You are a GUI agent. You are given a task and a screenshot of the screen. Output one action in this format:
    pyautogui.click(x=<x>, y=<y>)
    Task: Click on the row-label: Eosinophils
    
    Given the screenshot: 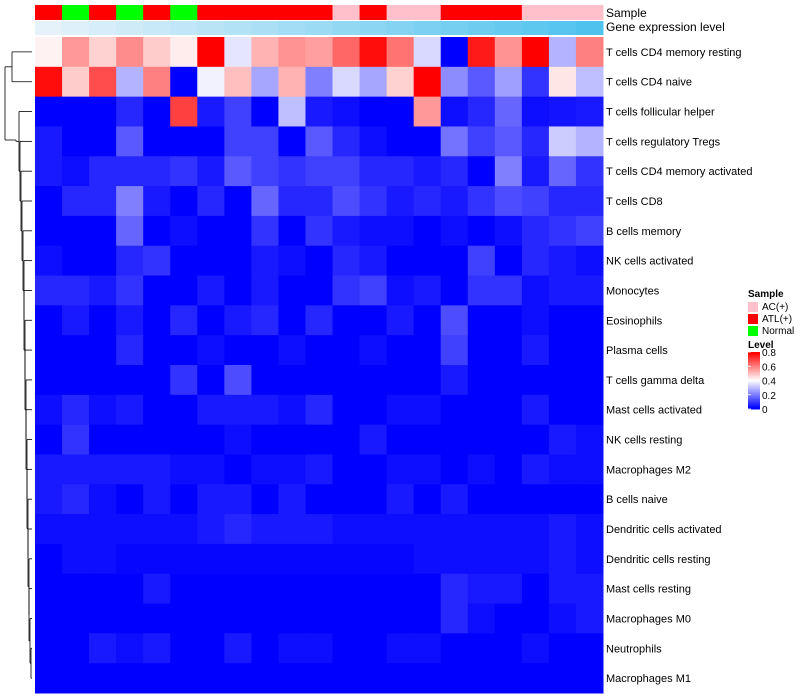 What is the action you would take?
    pyautogui.click(x=634, y=321)
    